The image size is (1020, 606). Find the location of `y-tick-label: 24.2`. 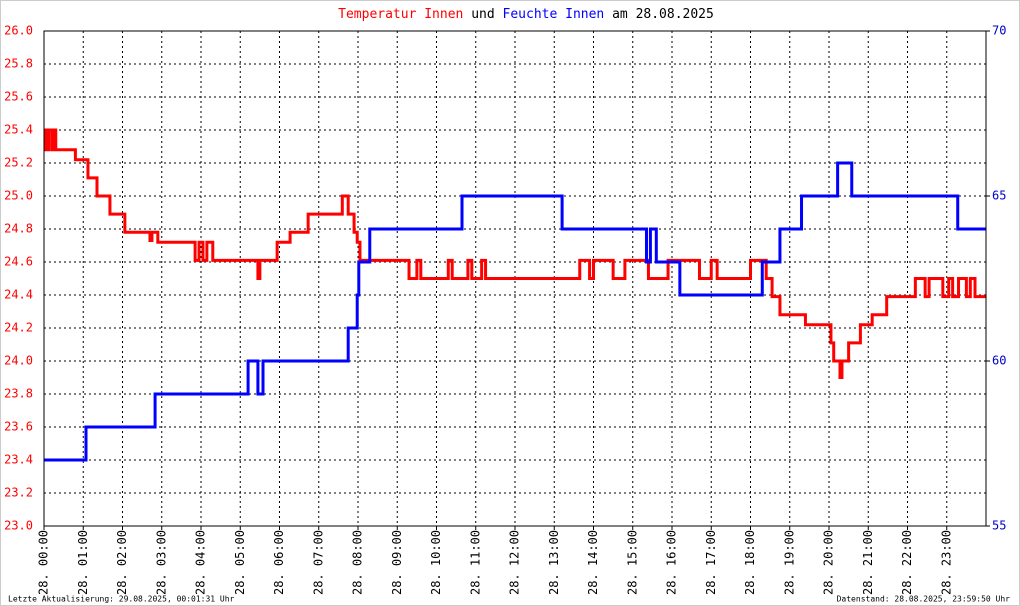

y-tick-label: 24.2 is located at coordinates (18, 328).